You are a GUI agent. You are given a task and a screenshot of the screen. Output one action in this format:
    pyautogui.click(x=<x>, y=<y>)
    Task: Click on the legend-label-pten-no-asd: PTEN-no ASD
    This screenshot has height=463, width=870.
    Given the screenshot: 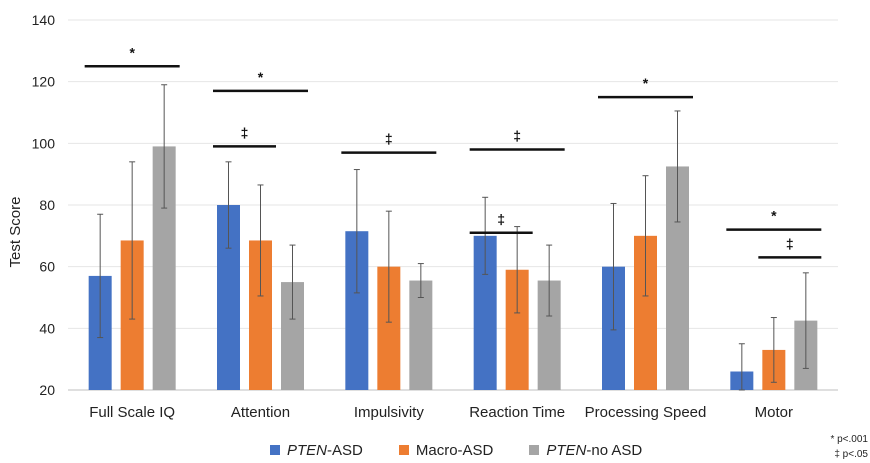 What is the action you would take?
    pyautogui.click(x=594, y=450)
    